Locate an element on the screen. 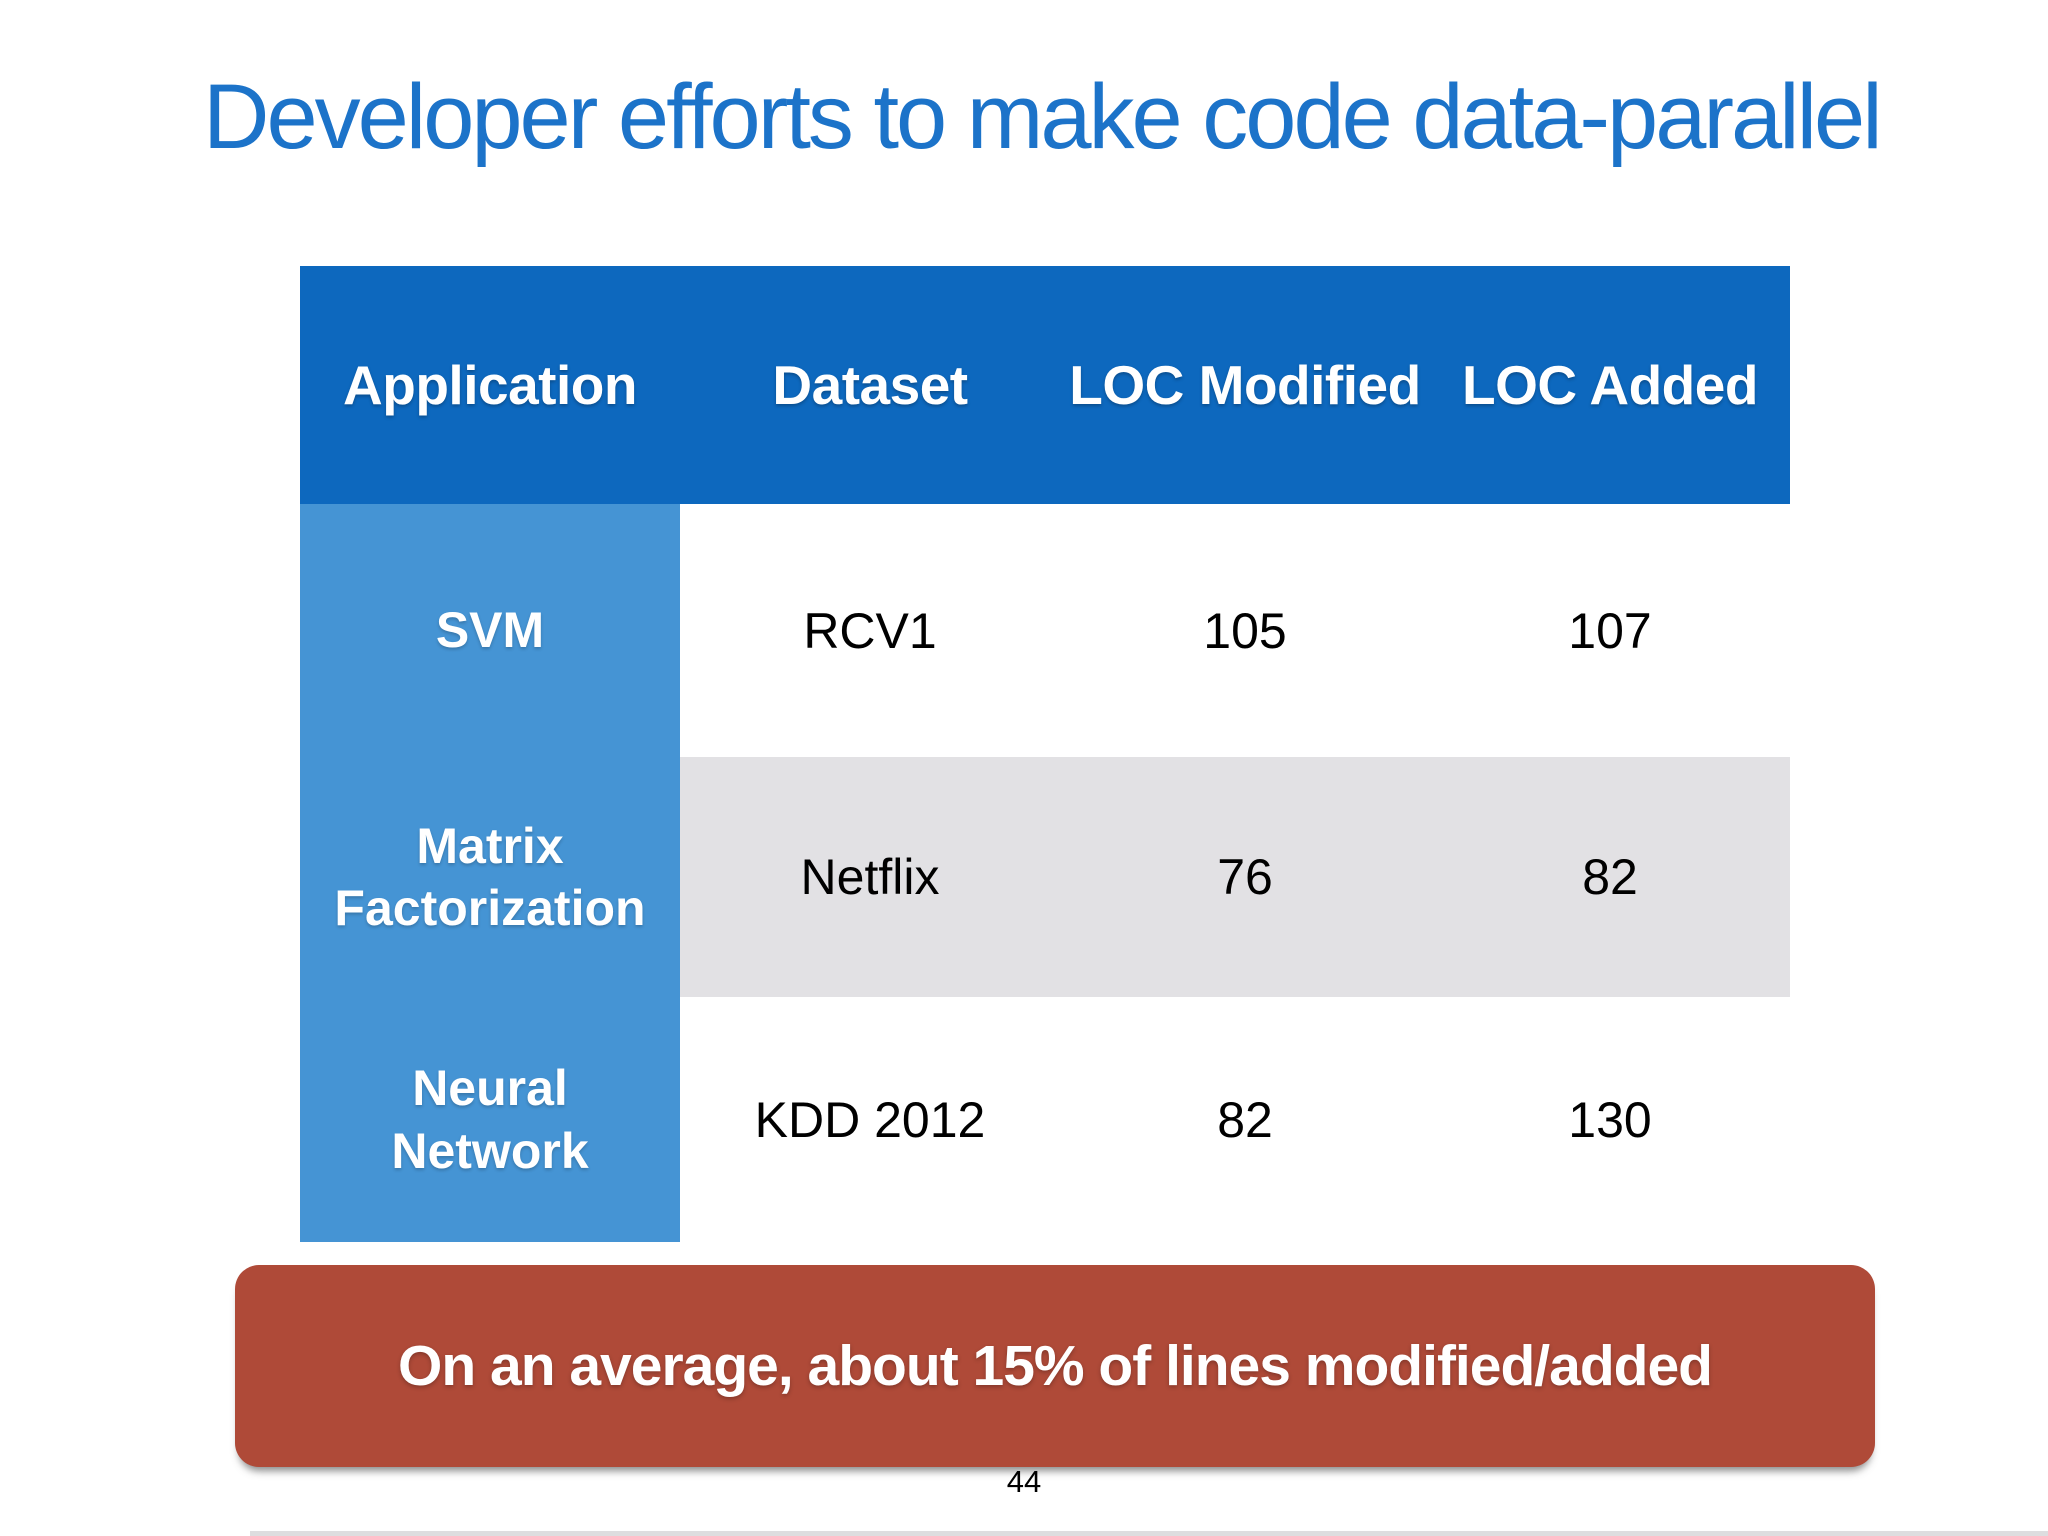  cell-dataset: Netflix is located at coordinates (870, 877).